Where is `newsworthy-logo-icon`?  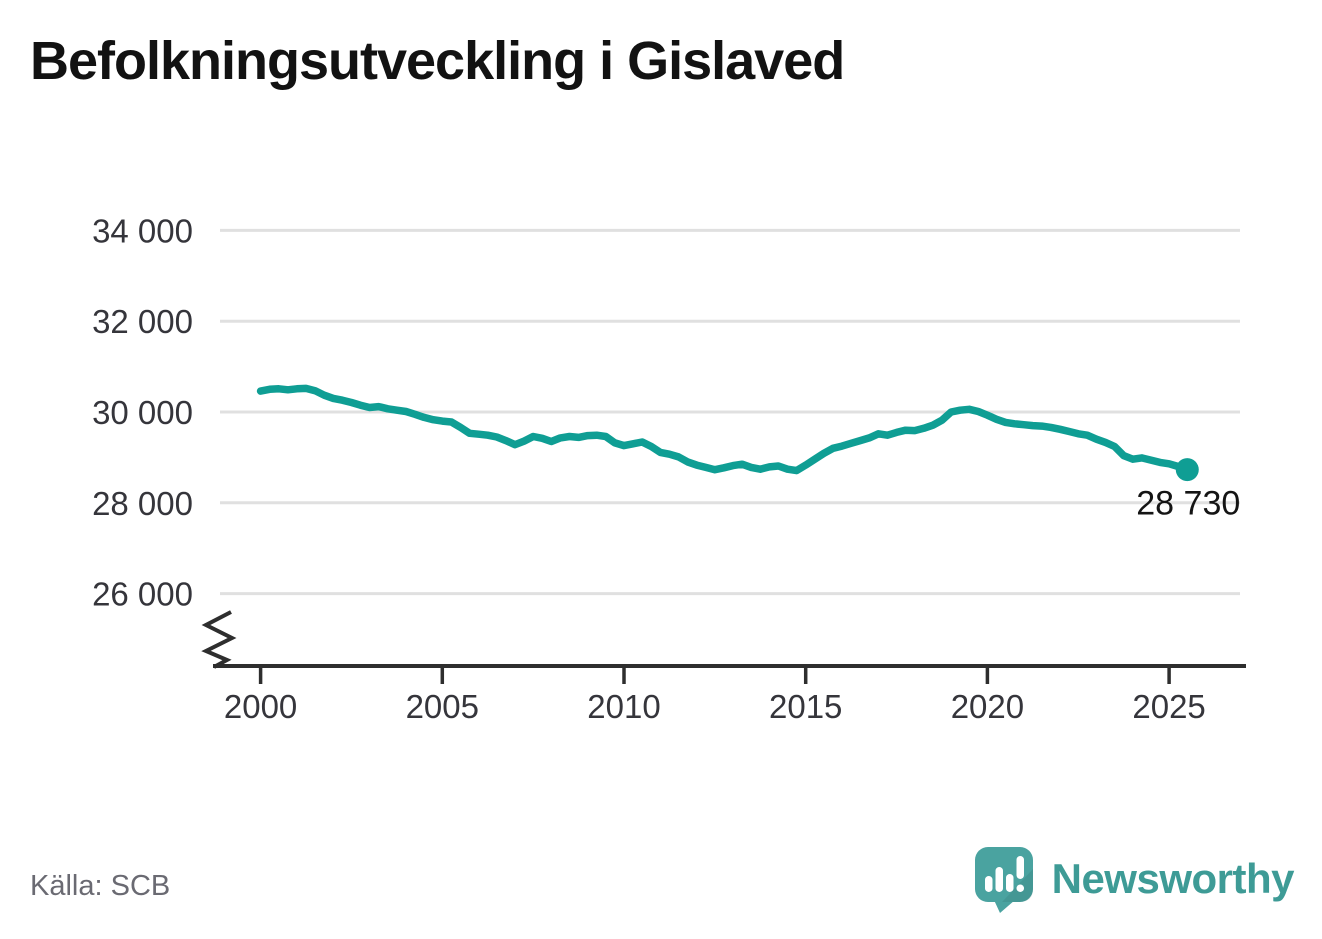
newsworthy-logo-icon is located at coordinates (1003, 880).